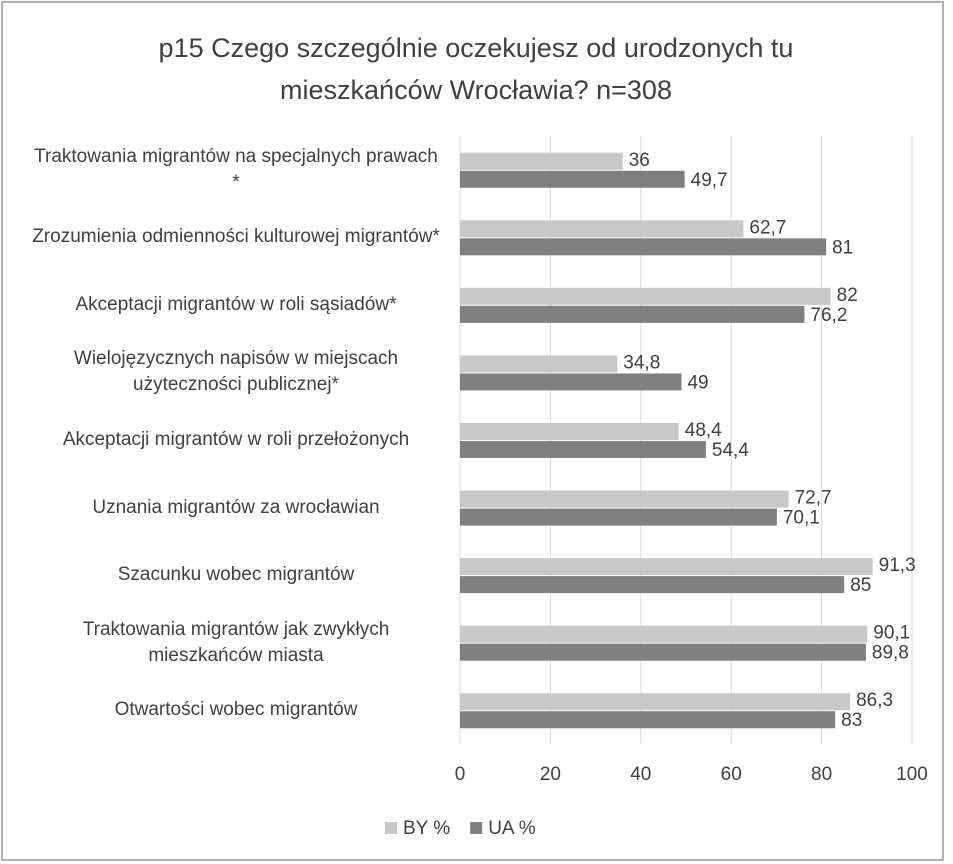 The image size is (953, 864). What do you see at coordinates (460, 774) in the screenshot?
I see `x-tick-label: 0` at bounding box center [460, 774].